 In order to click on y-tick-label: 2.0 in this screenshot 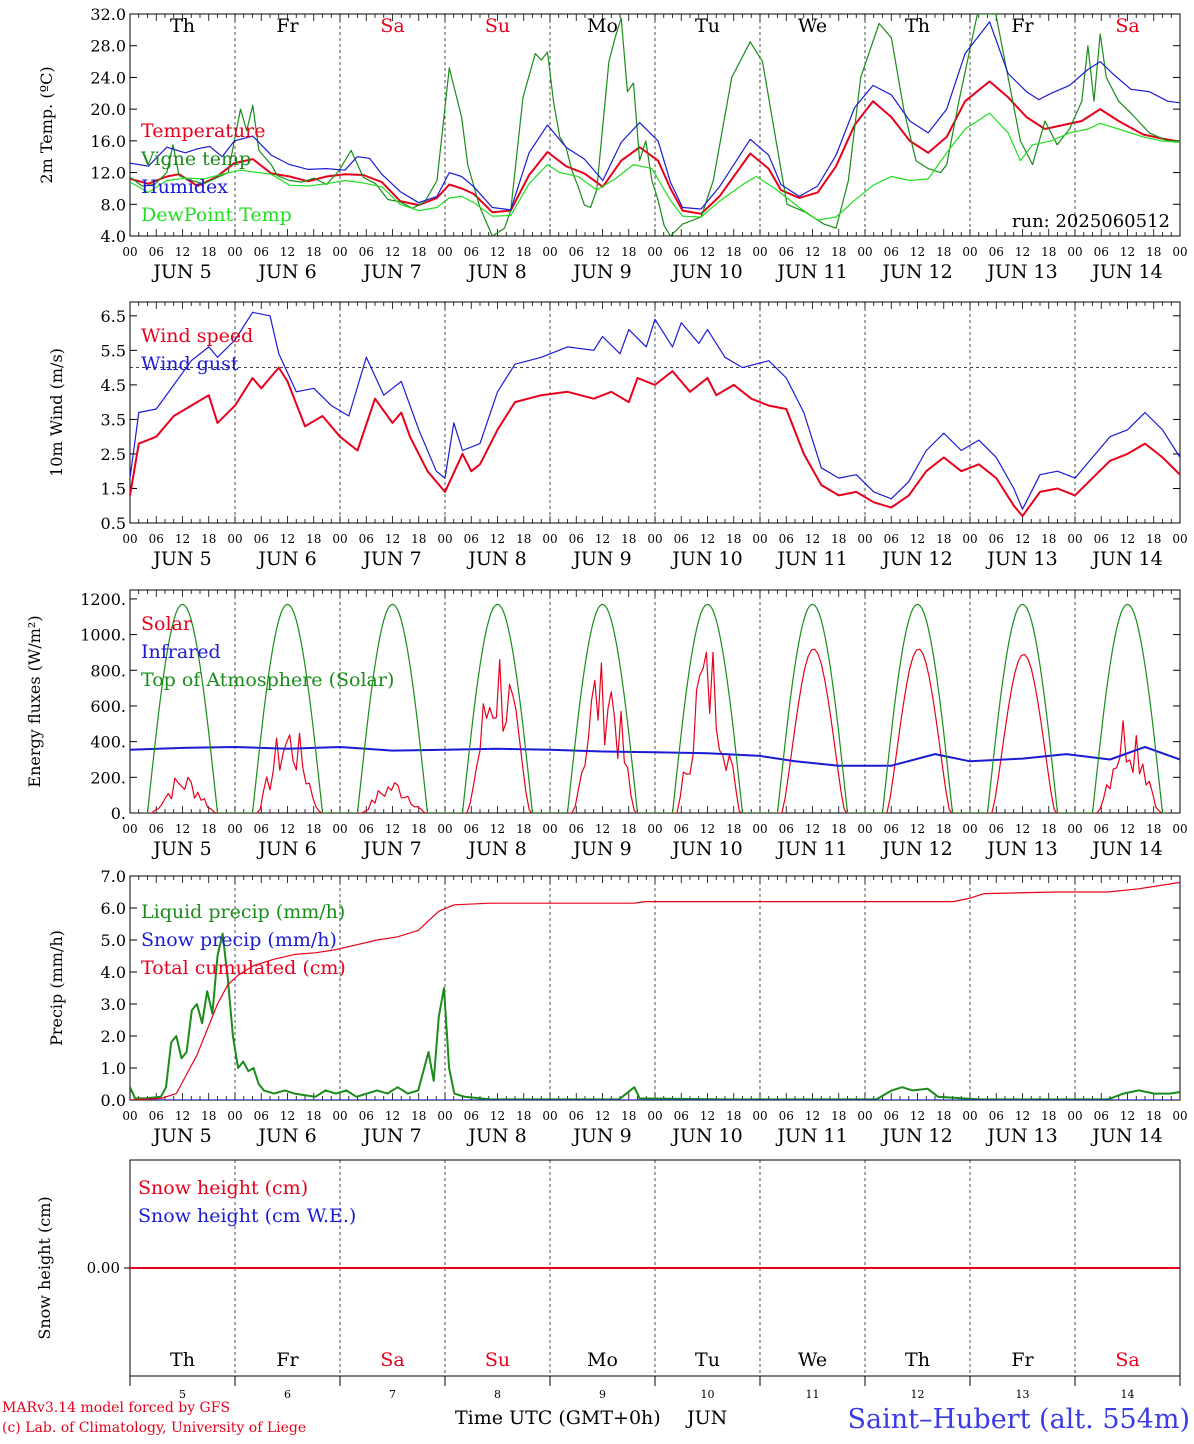, I will do `click(113, 1036)`.